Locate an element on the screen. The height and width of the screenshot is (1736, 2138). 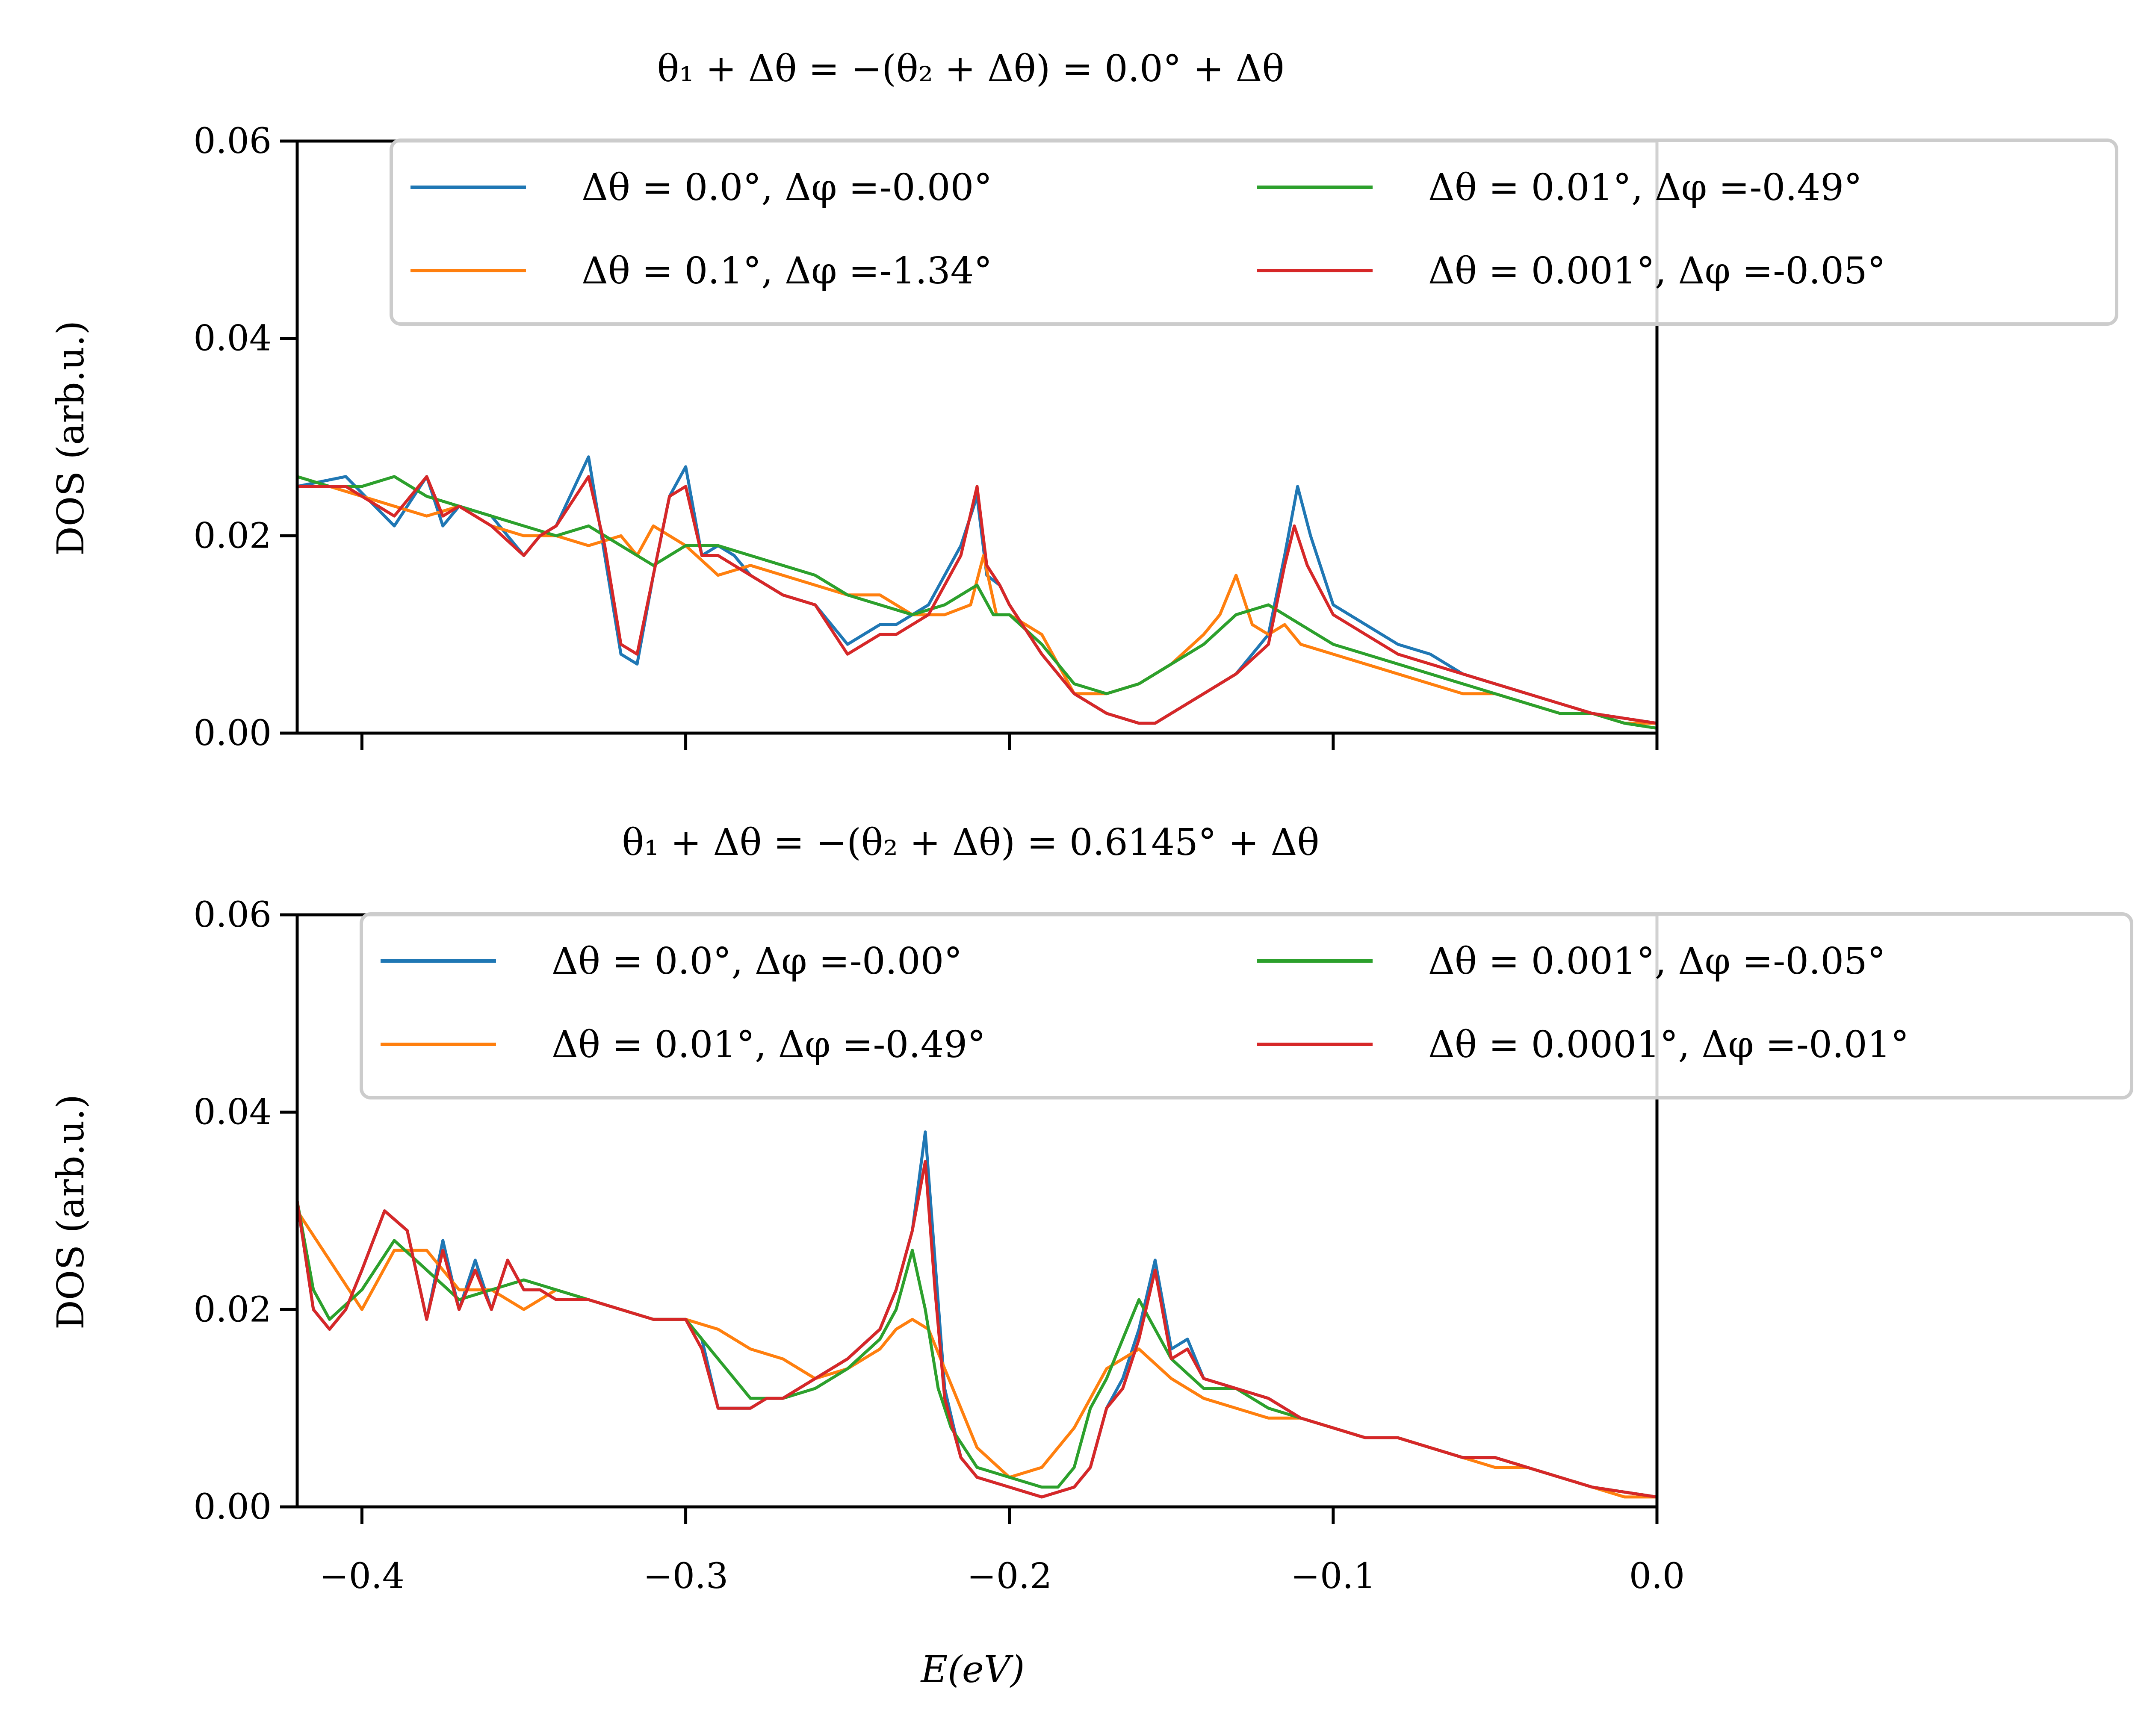
x-tick-label: −0.4 is located at coordinates (362, 1576).